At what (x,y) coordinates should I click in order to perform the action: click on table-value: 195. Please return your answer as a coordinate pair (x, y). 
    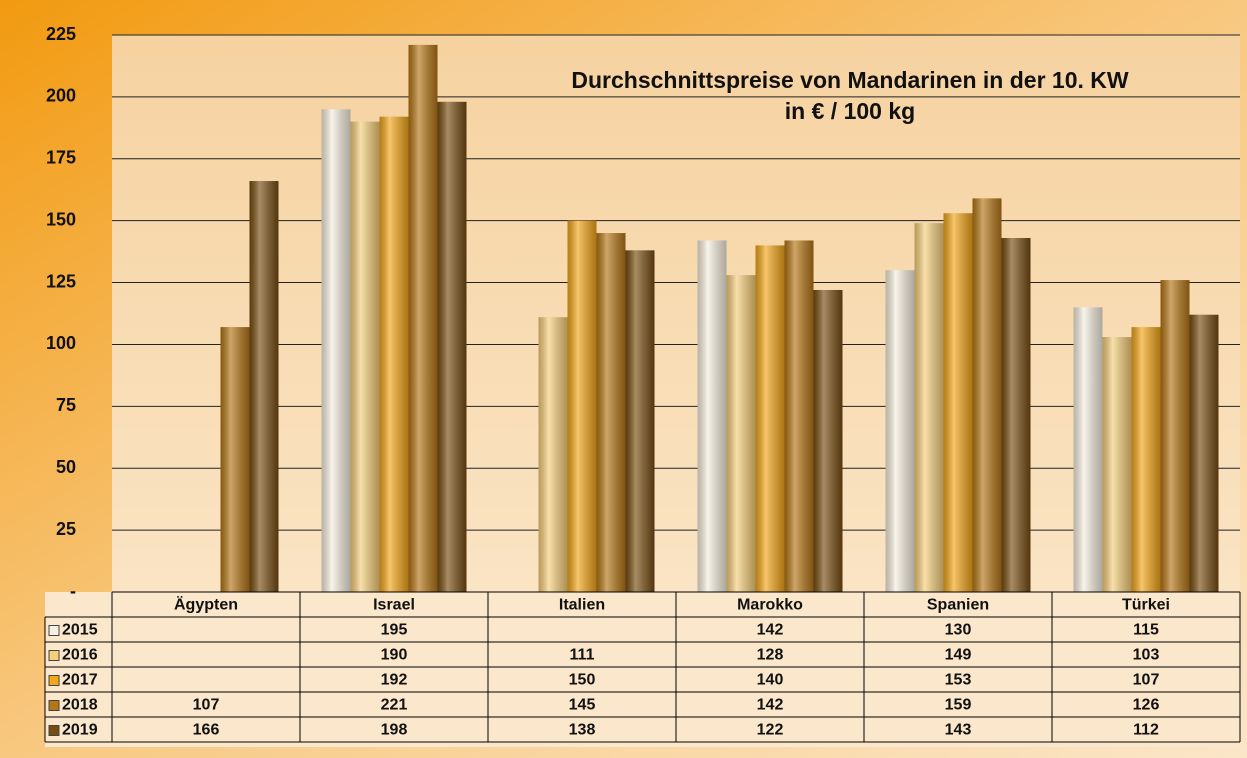
    Looking at the image, I should click on (394, 630).